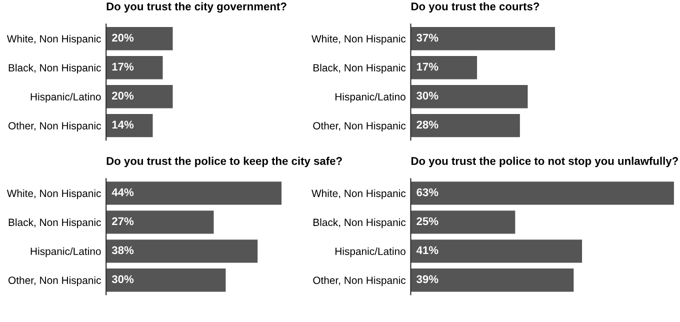  What do you see at coordinates (427, 192) in the screenshot?
I see `data-label: 63%` at bounding box center [427, 192].